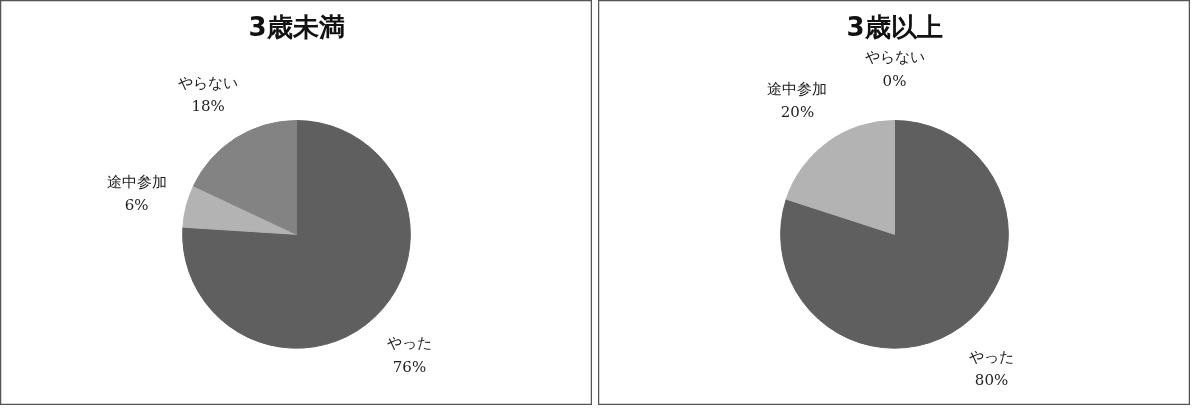  What do you see at coordinates (208, 106) in the screenshot?
I see `data-label: 18%` at bounding box center [208, 106].